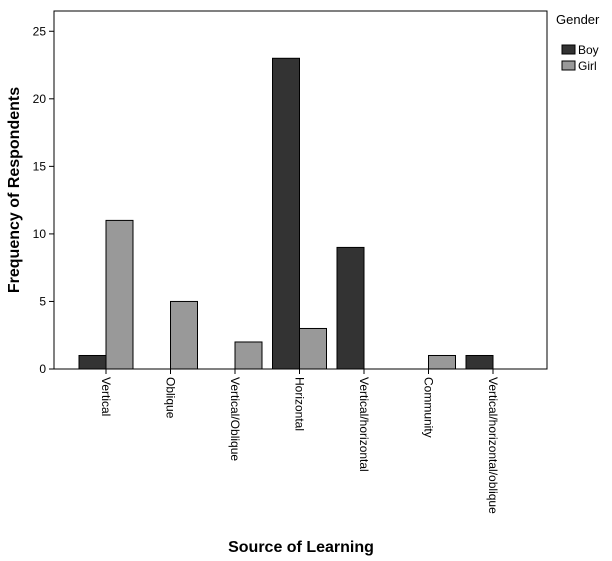 The height and width of the screenshot is (561, 612). I want to click on legend: Gender Boy Girl, so click(578, 42).